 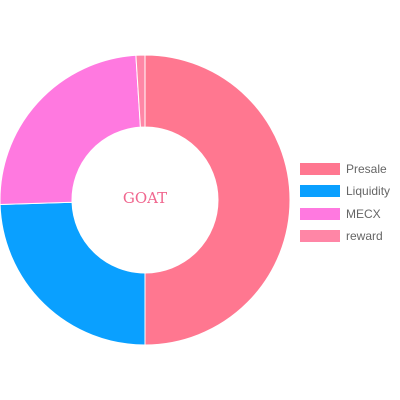 What do you see at coordinates (73, 273) in the screenshot?
I see `slice-liquidity` at bounding box center [73, 273].